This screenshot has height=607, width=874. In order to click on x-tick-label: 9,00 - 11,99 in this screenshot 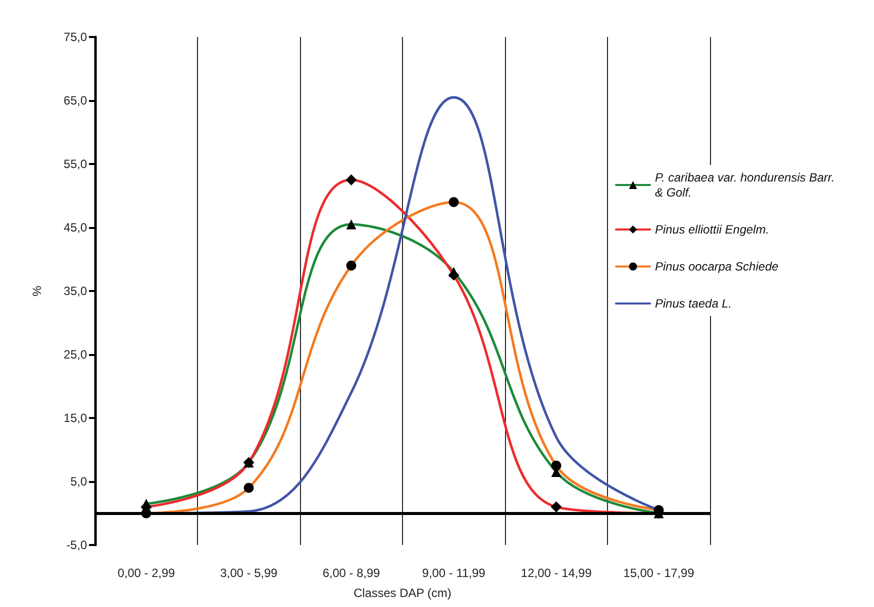, I will do `click(454, 573)`.